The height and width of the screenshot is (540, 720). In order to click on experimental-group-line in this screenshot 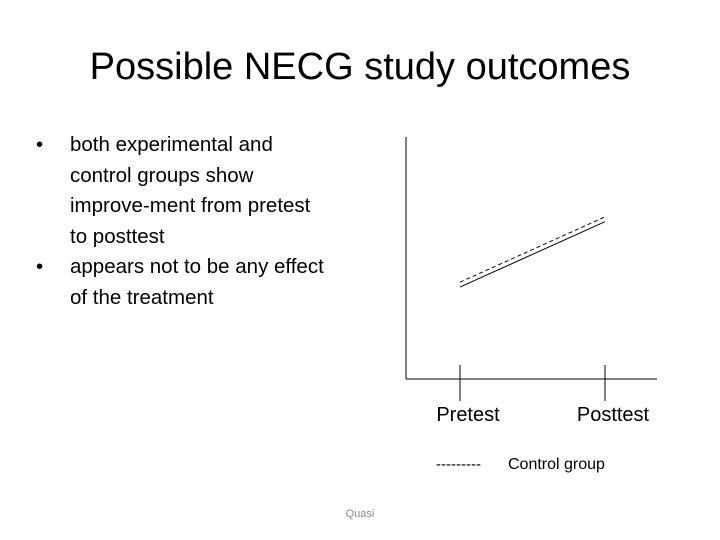, I will do `click(532, 254)`.